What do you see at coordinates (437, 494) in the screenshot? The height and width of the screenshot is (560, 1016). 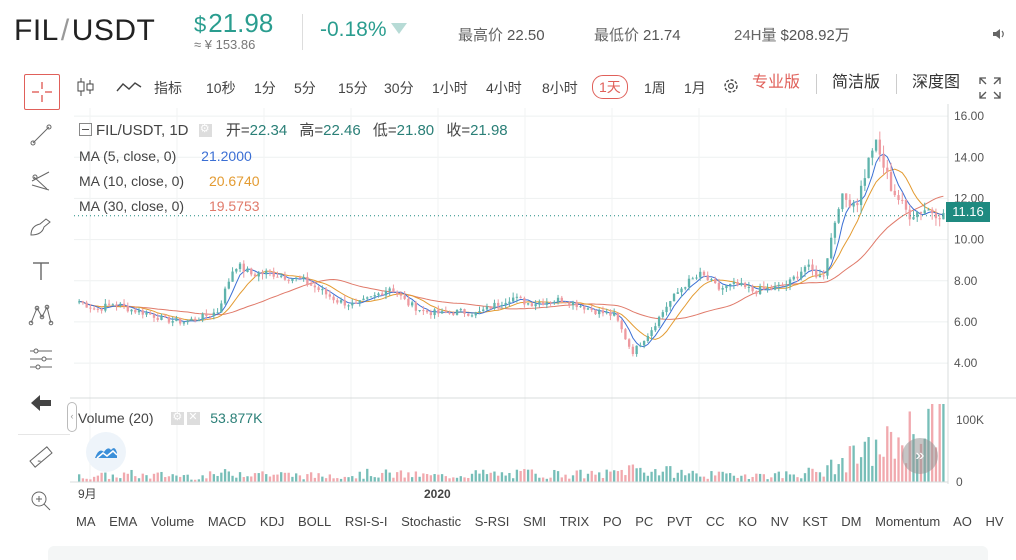 I see `x-tick-label: 2020` at bounding box center [437, 494].